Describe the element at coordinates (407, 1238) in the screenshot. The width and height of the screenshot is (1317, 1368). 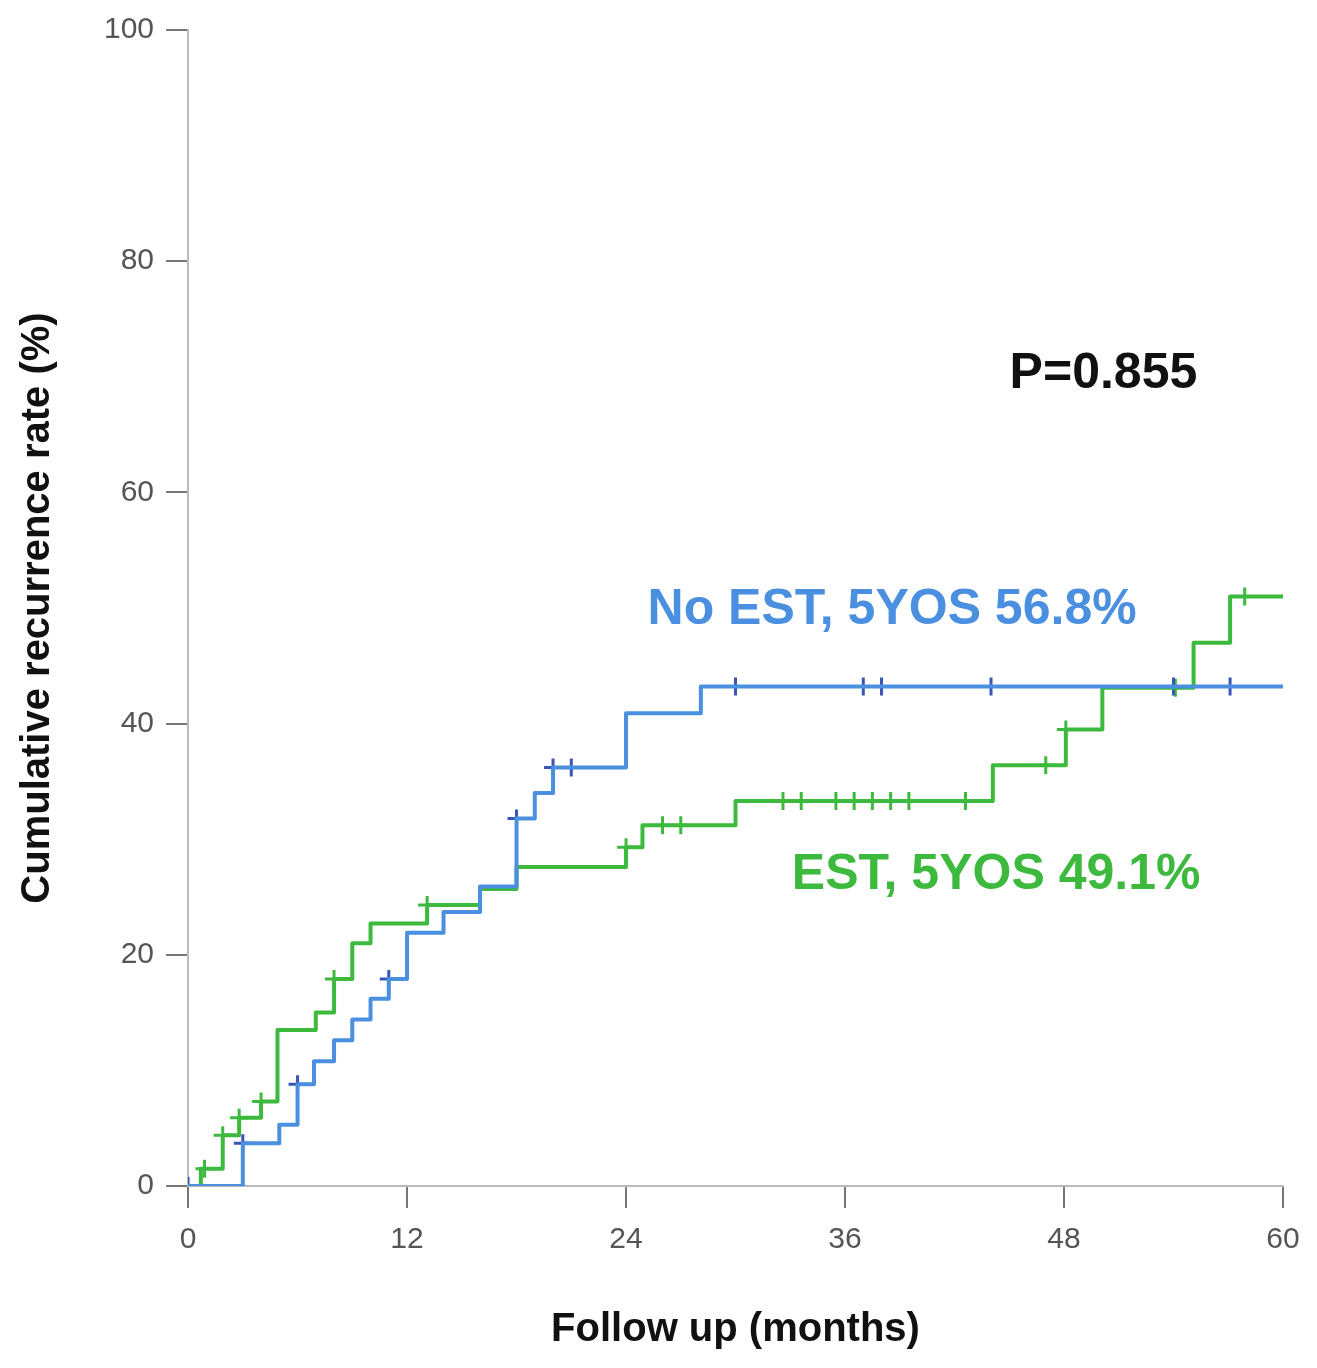
I see `x-tick-label: 12` at that location.